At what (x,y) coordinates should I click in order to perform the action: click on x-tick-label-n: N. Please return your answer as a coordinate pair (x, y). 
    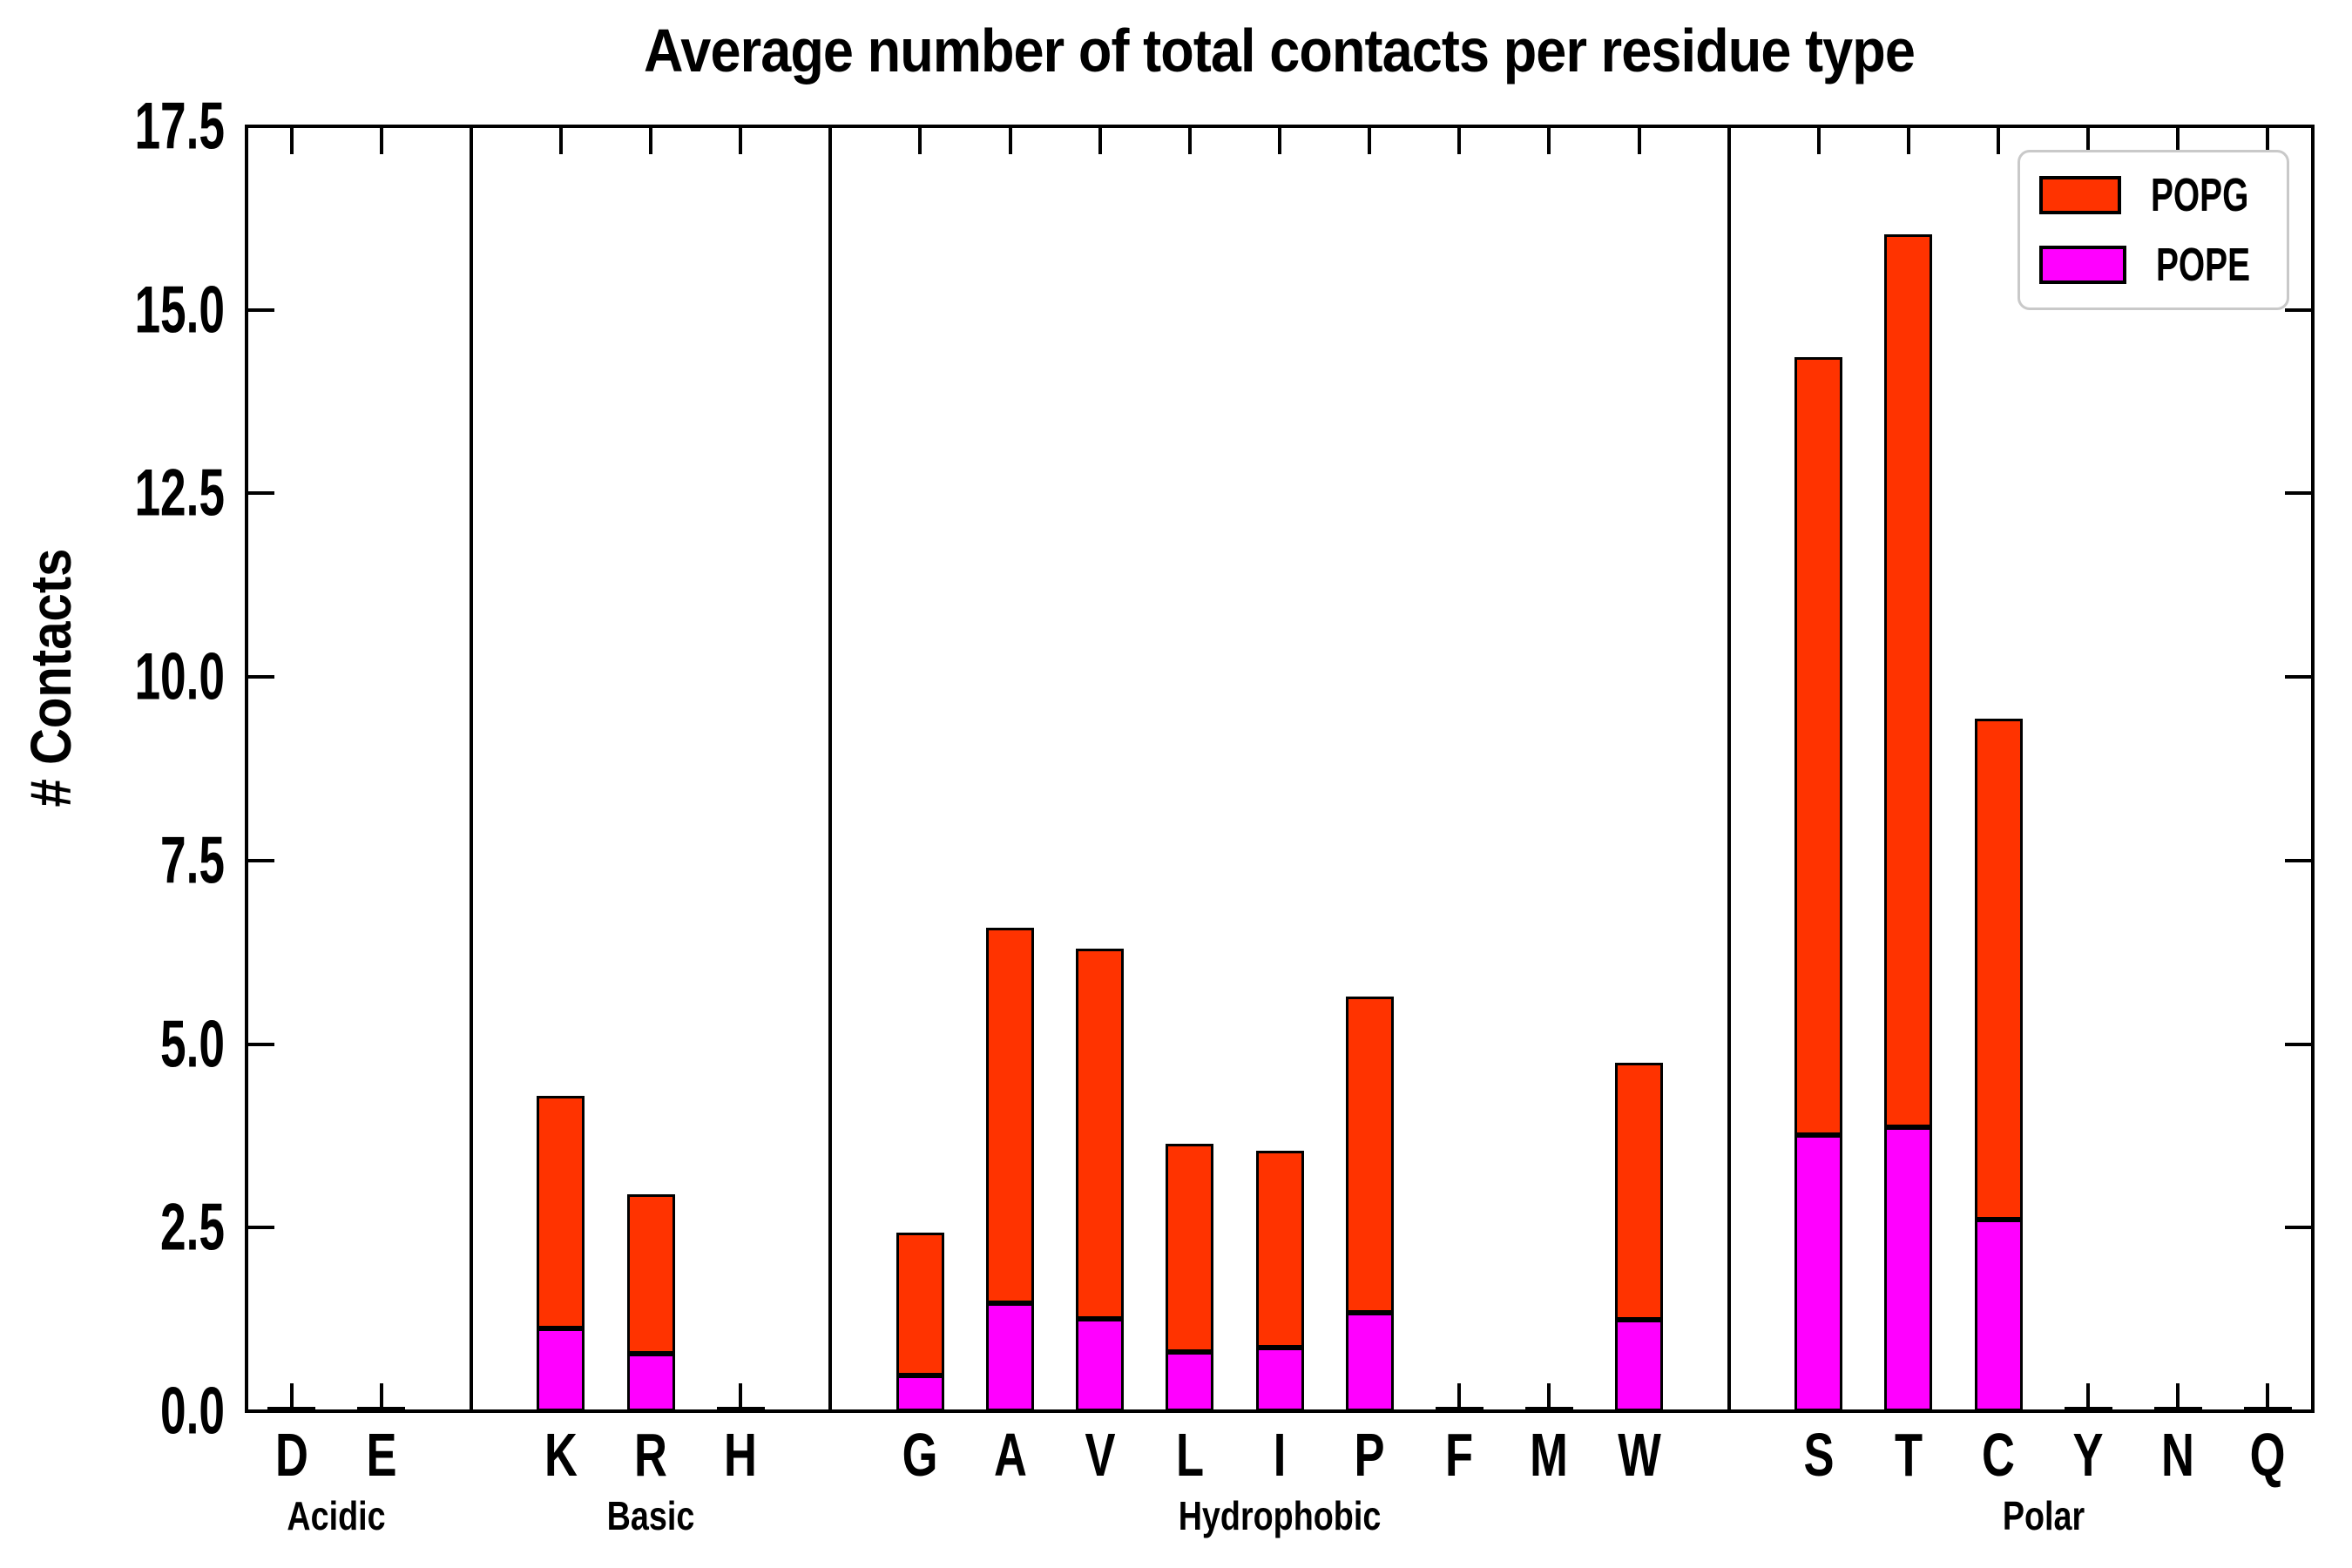
    Looking at the image, I should click on (2178, 1455).